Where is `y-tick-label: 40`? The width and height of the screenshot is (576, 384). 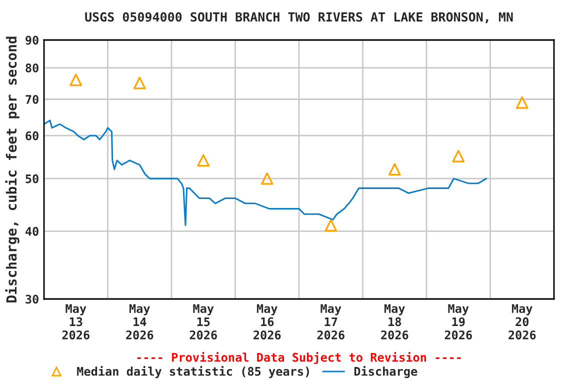 y-tick-label: 40 is located at coordinates (32, 231).